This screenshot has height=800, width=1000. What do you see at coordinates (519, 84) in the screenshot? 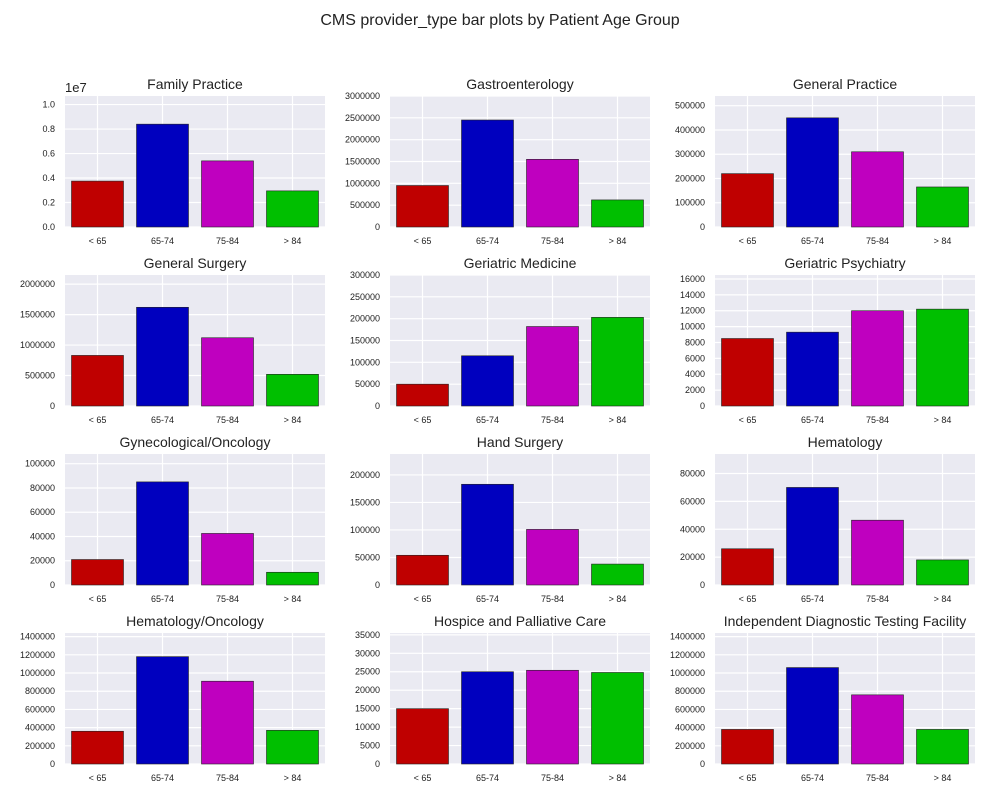
I see `subplot-title: Gastroenterology` at bounding box center [519, 84].